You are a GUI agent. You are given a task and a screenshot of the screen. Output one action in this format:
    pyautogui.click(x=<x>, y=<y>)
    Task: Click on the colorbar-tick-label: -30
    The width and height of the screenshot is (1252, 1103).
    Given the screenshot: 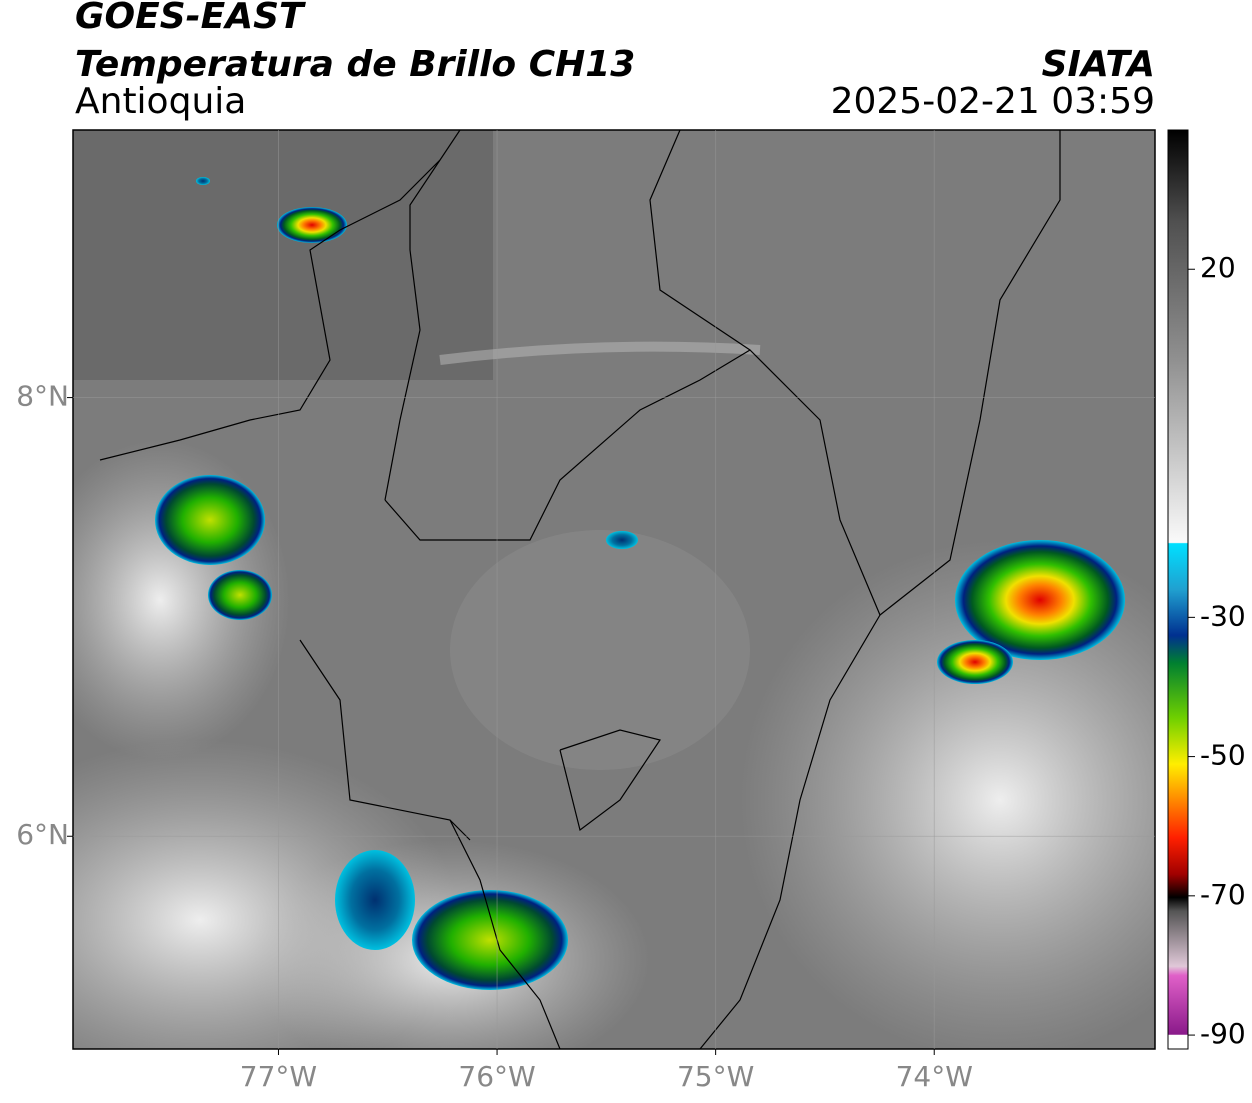 What is the action you would take?
    pyautogui.click(x=1223, y=615)
    